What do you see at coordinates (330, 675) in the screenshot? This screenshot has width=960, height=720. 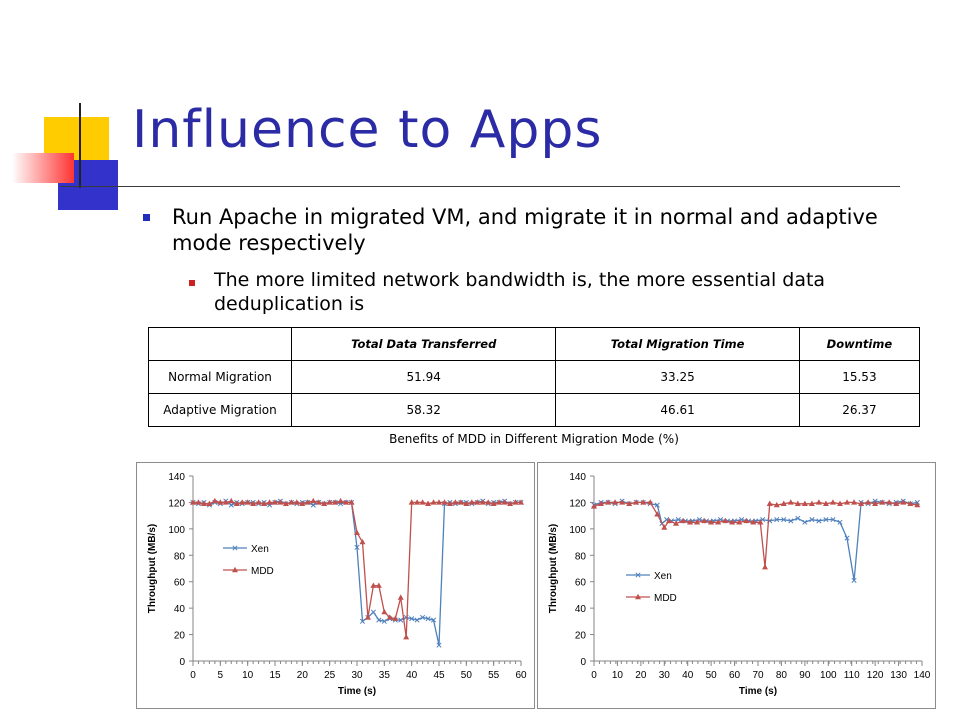 I see `x-tick-label: 25` at bounding box center [330, 675].